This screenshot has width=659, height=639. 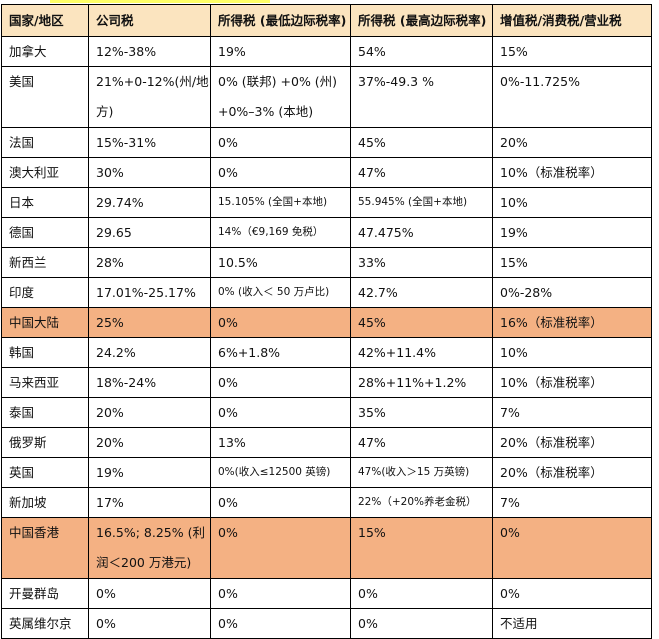 What do you see at coordinates (149, 472) in the screenshot?
I see `corporate-tax-cell: 19%` at bounding box center [149, 472].